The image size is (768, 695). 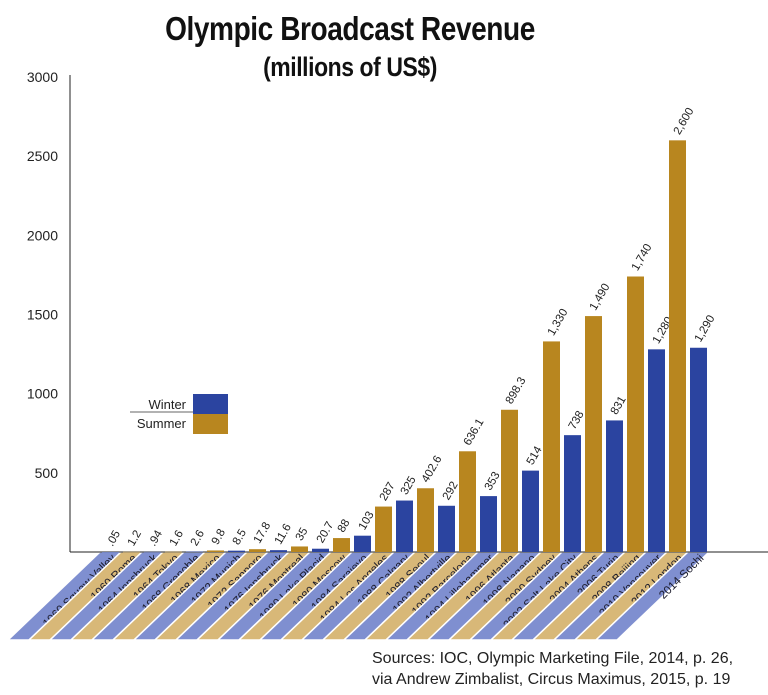 I want to click on data-label: 11.6, so click(x=283, y=534).